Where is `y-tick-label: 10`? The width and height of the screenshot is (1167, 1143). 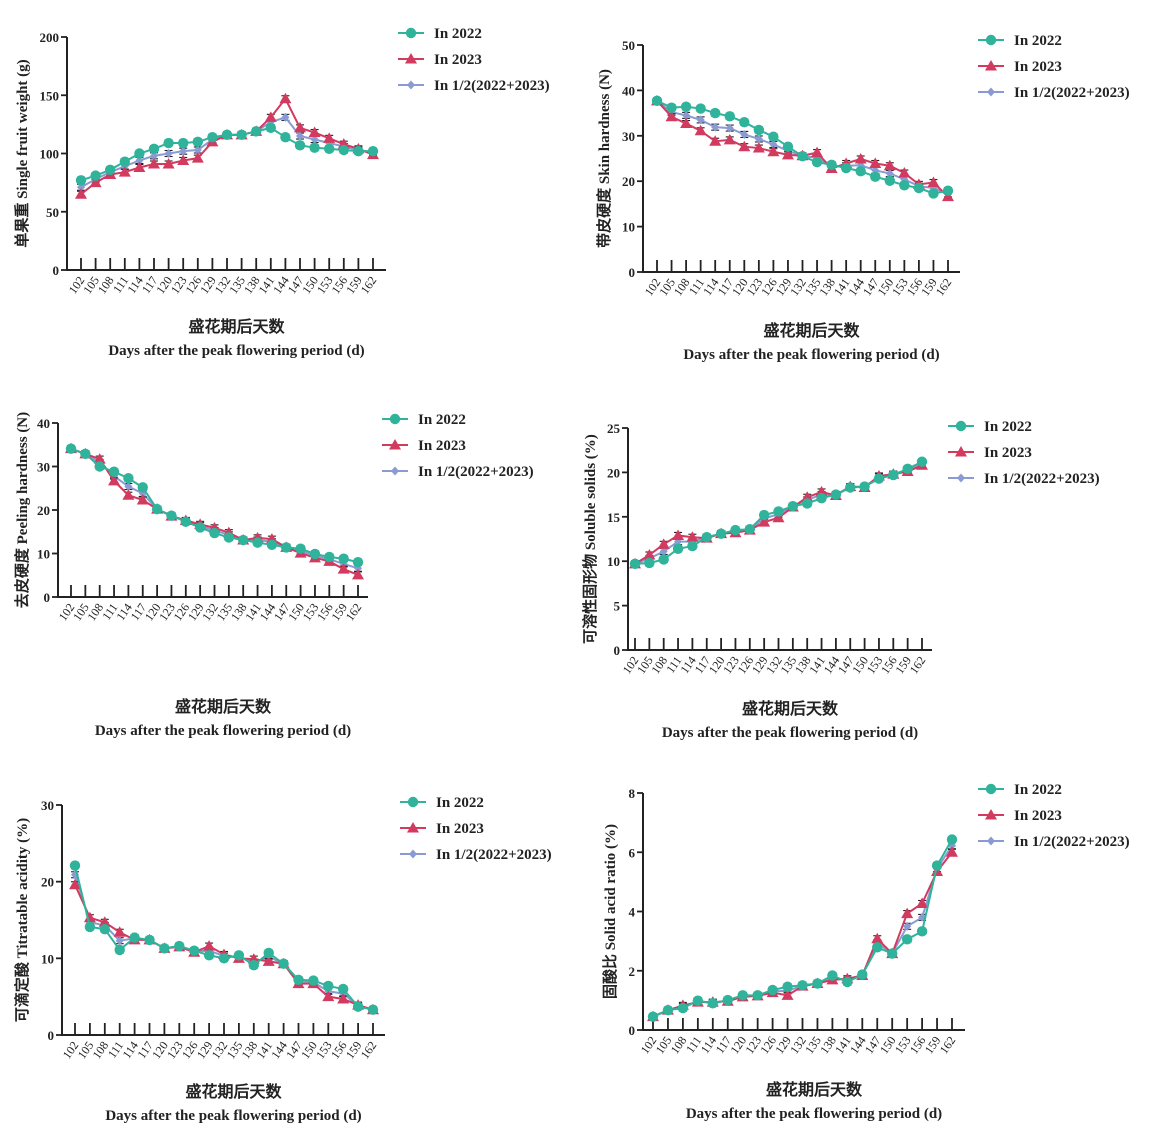 y-tick-label: 10 is located at coordinates (43, 554).